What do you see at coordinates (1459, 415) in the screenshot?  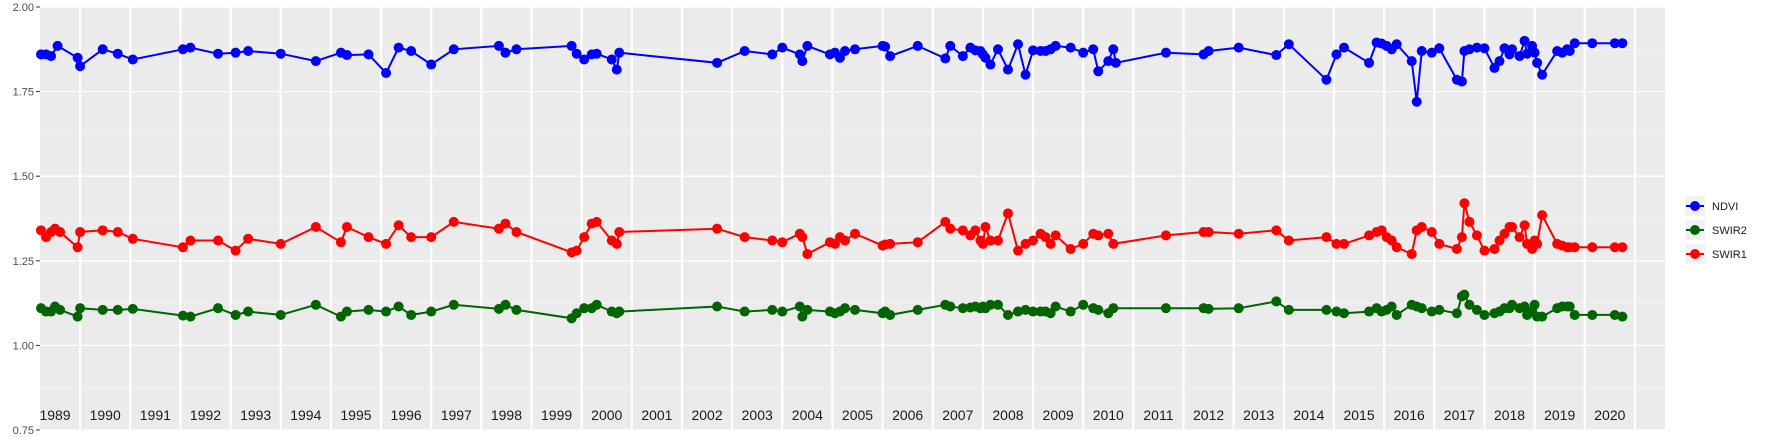 I see `year-label: 2017` at bounding box center [1459, 415].